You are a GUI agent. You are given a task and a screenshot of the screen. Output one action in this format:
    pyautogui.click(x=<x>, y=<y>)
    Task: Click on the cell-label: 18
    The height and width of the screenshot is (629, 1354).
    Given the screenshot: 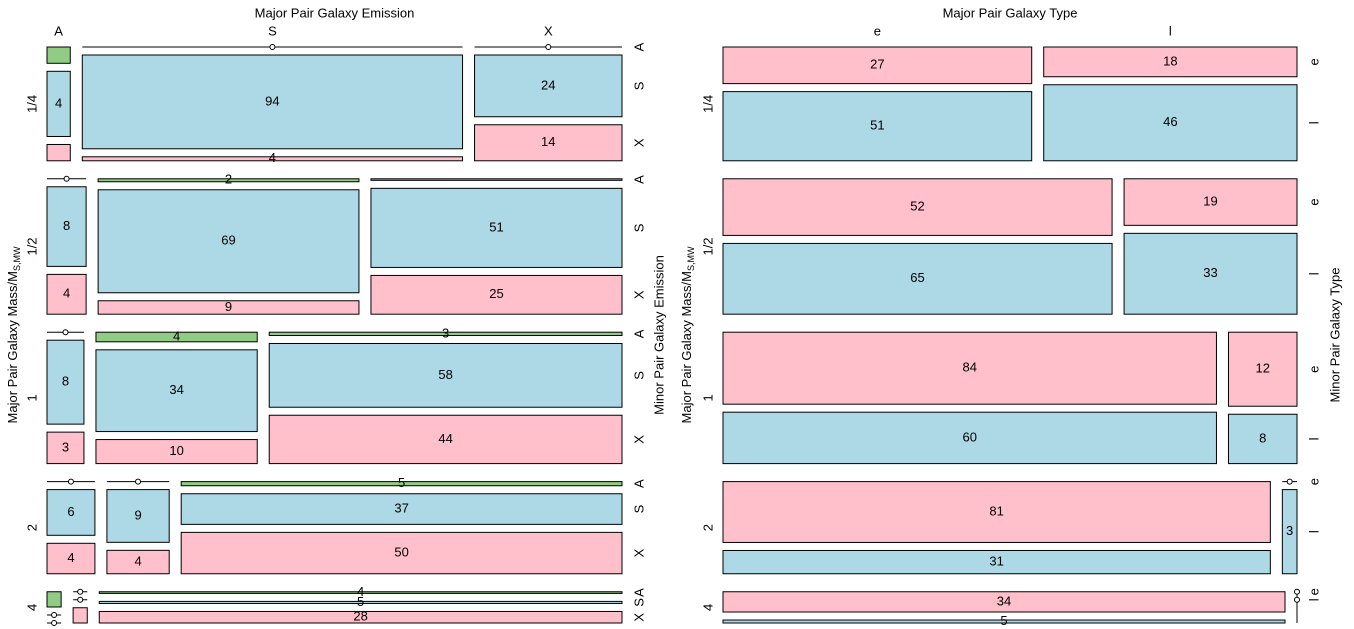 What is the action you would take?
    pyautogui.click(x=1170, y=60)
    